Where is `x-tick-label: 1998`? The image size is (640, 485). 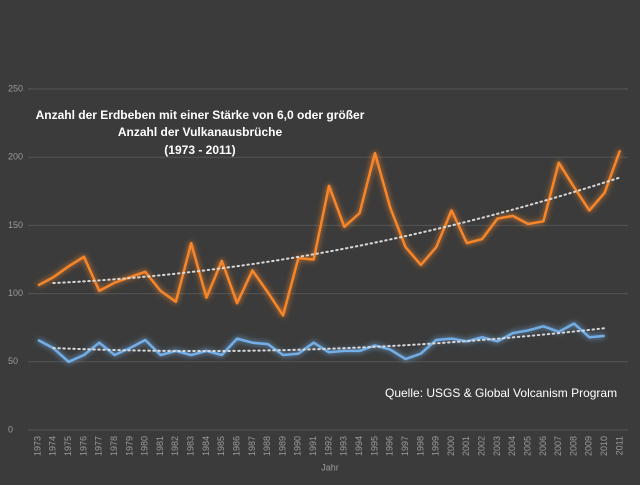 x-tick-label: 1998 is located at coordinates (420, 446).